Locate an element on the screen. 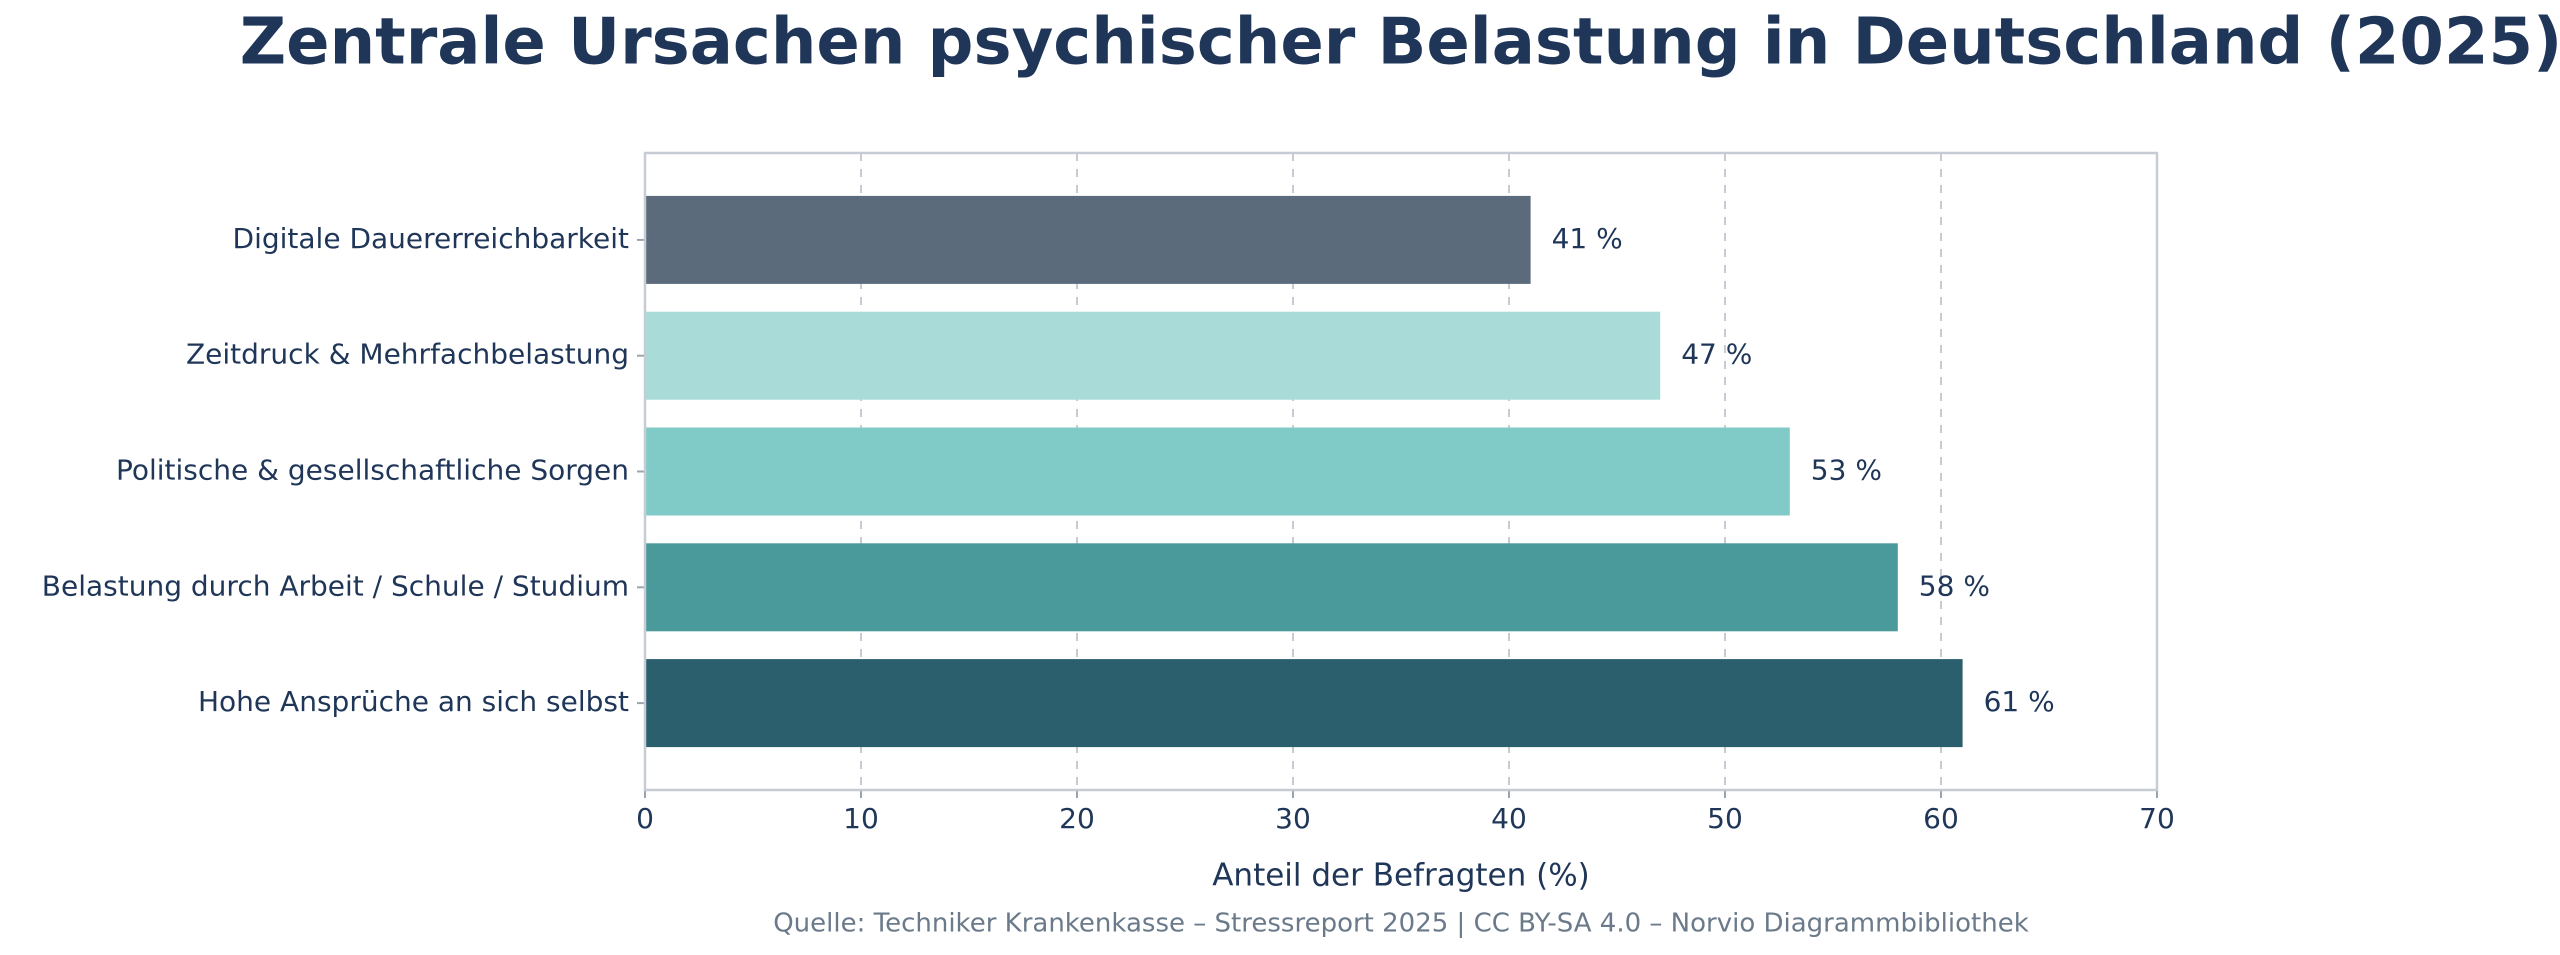  x-tick-label: 10 is located at coordinates (861, 818).